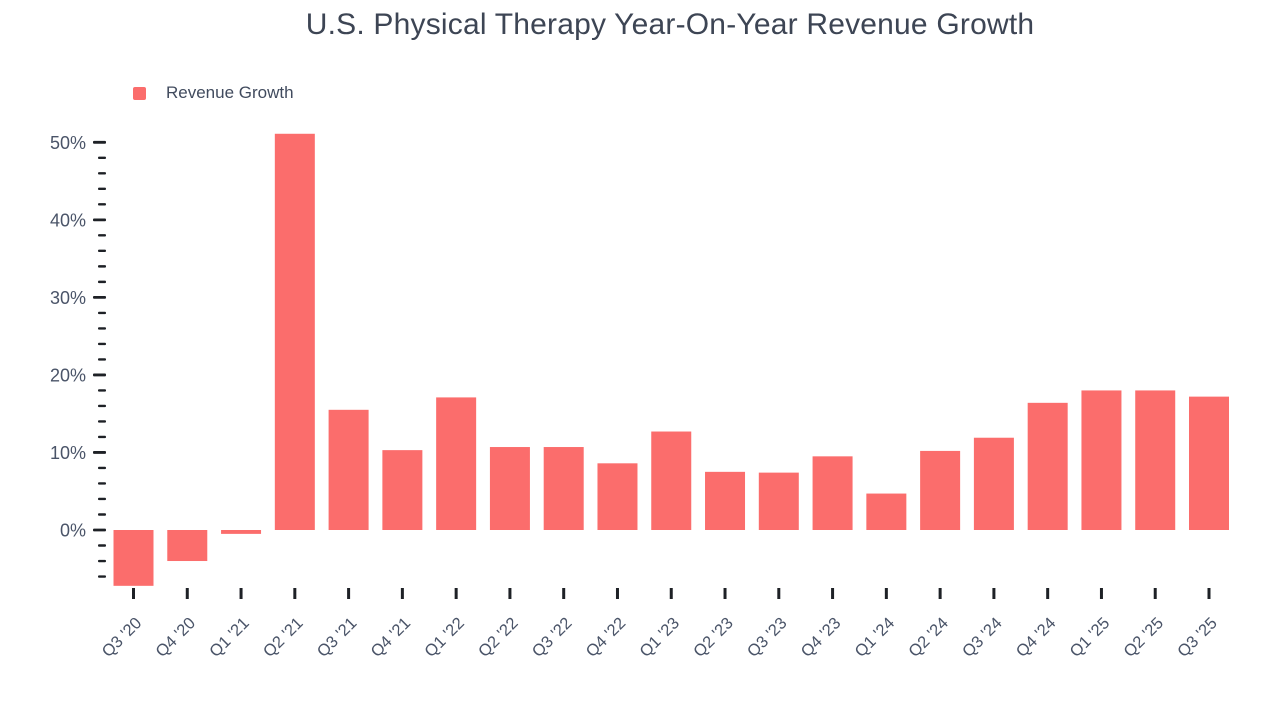 The image size is (1280, 720). Describe the element at coordinates (68, 143) in the screenshot. I see `y-tick-label: 50%` at that location.